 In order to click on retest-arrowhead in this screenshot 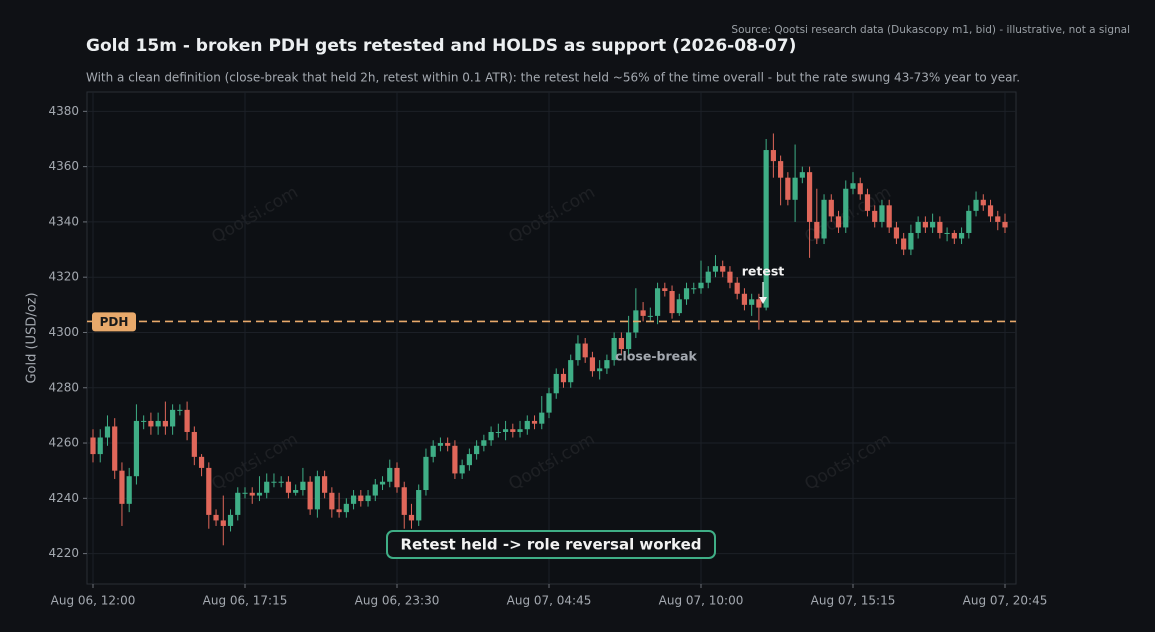, I will do `click(763, 300)`.